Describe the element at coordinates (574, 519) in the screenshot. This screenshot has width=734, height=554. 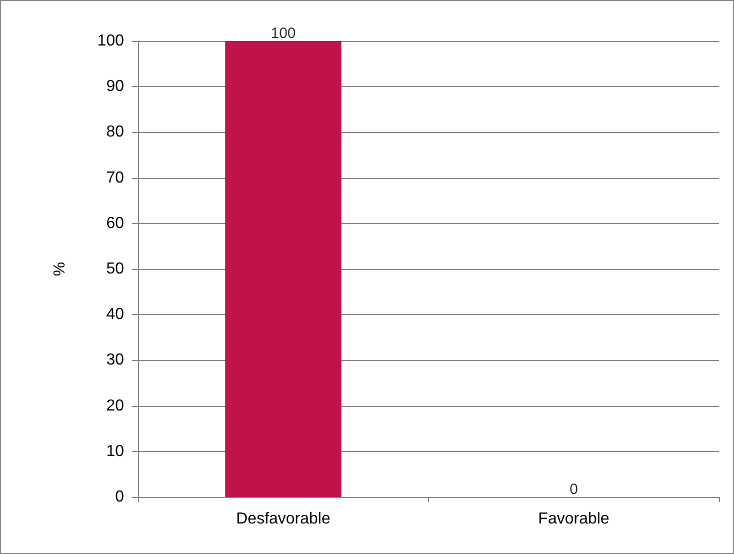
I see `x-tick-label: Favorable` at that location.